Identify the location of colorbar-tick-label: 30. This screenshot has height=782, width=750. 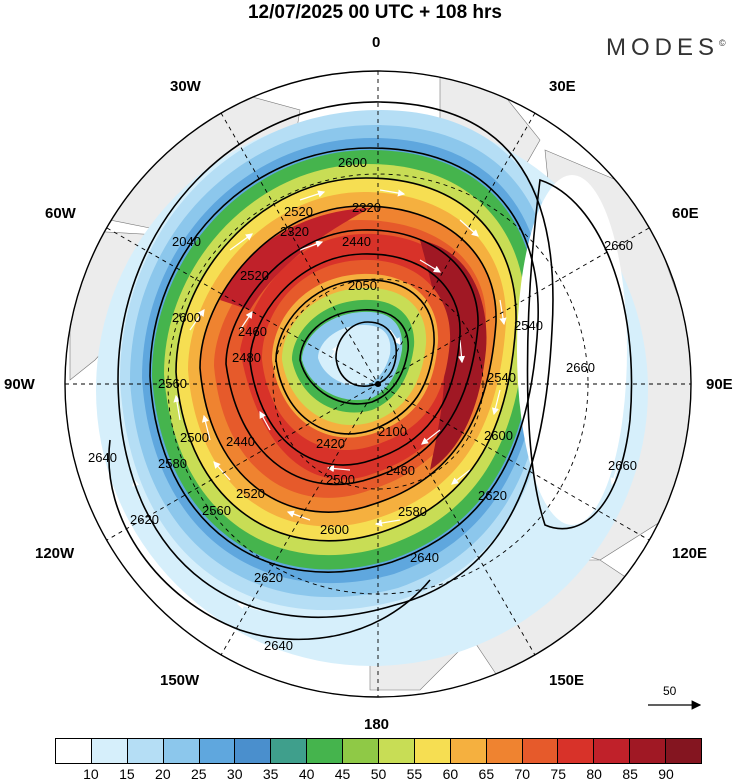
(234, 774).